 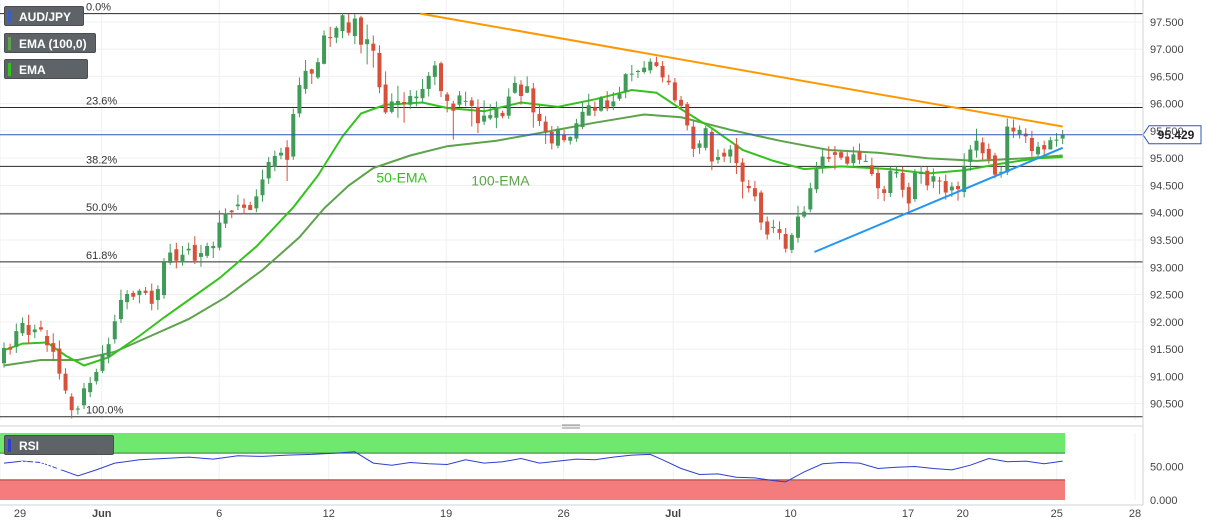 I want to click on price-tick-label: 92.500, so click(x=1167, y=296).